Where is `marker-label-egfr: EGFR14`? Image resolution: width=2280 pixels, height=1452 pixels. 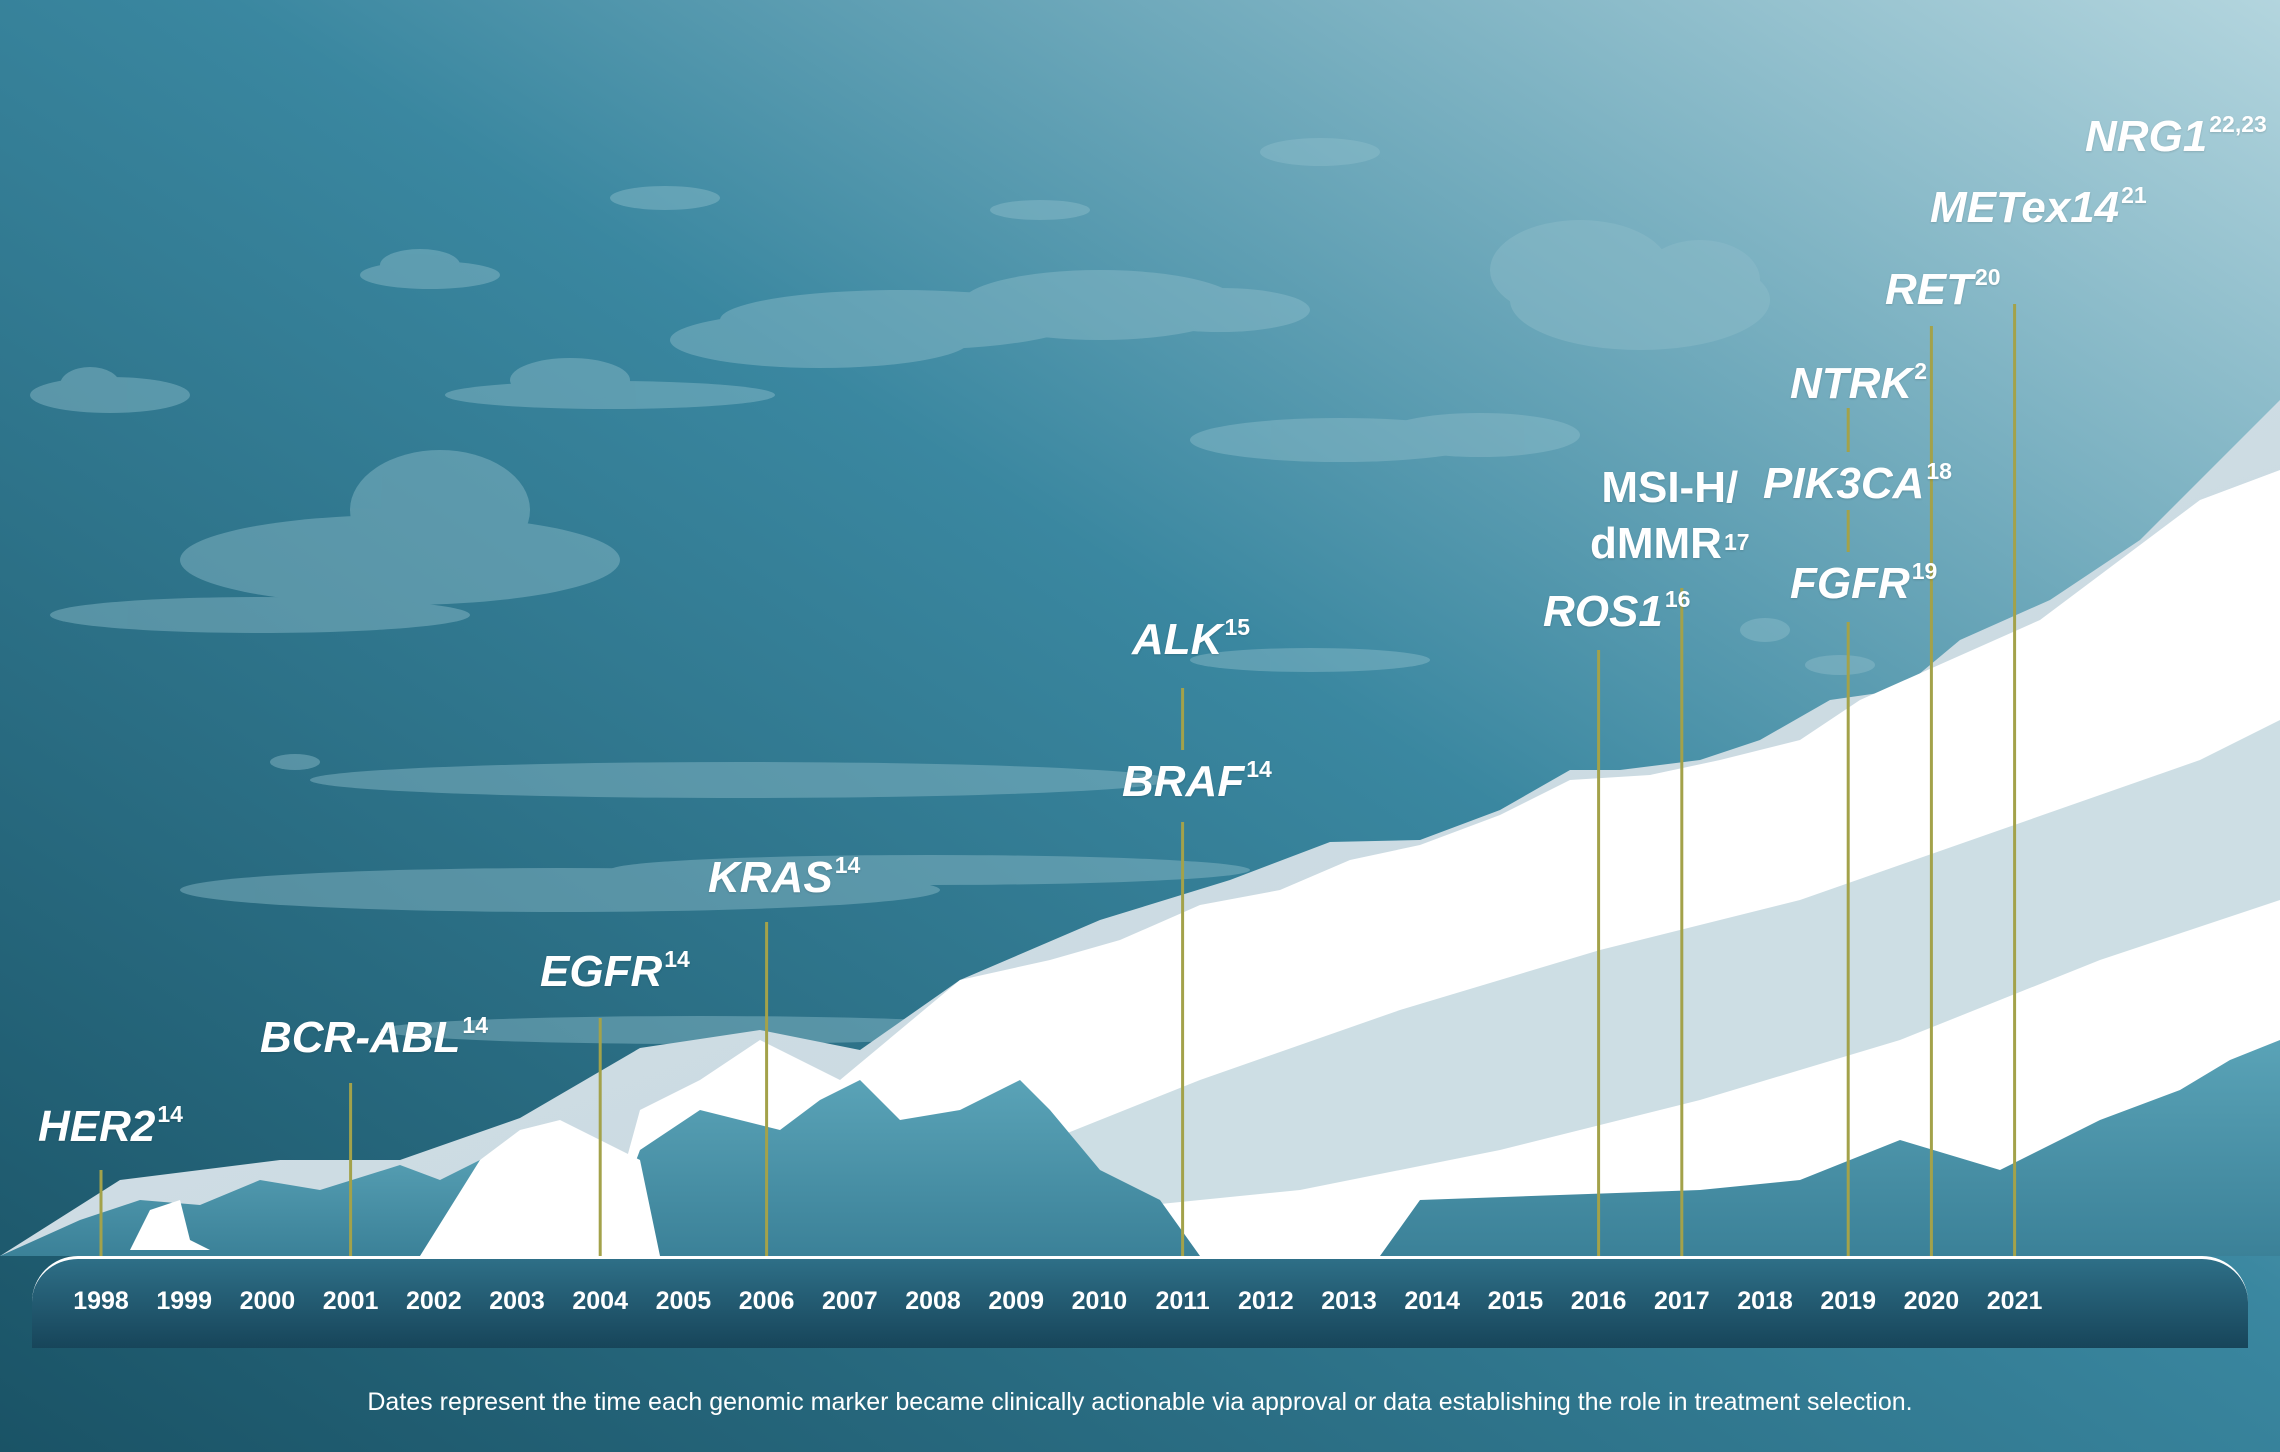 marker-label-egfr: EGFR14 is located at coordinates (615, 971).